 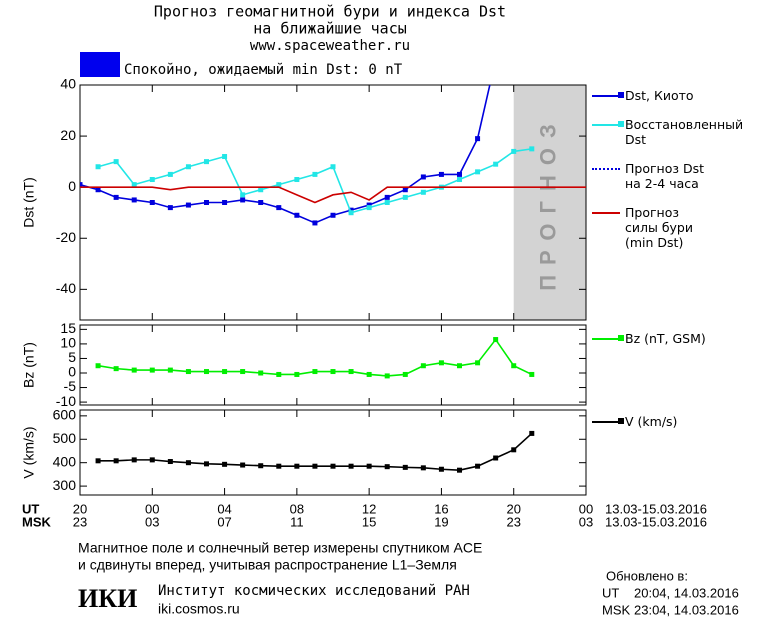 I want to click on legend-label: Прогноз силы бури (min Dst), so click(x=659, y=227).